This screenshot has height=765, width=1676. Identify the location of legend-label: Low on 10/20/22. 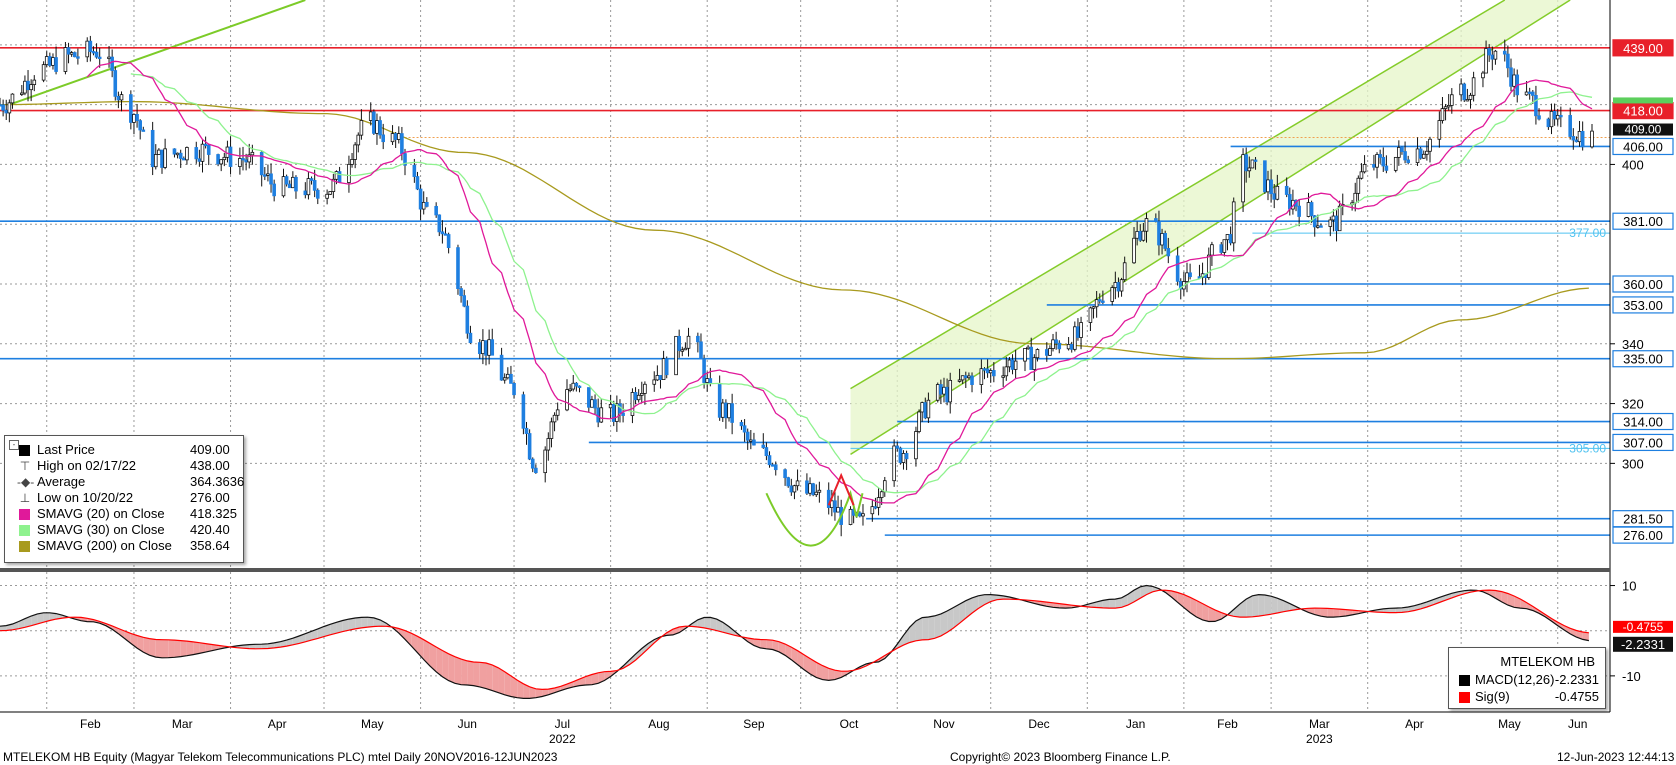
(85, 497).